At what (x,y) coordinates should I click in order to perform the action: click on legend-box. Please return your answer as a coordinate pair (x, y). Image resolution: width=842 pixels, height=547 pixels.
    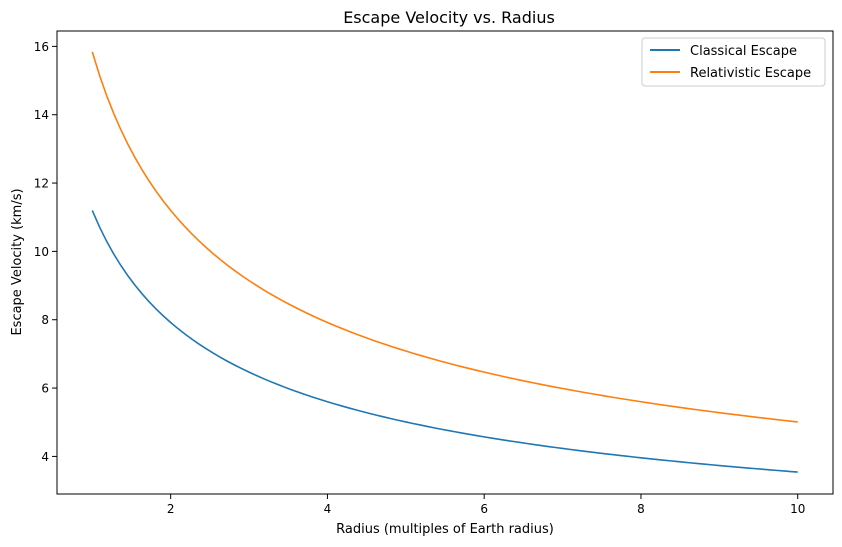
    Looking at the image, I should click on (733, 62).